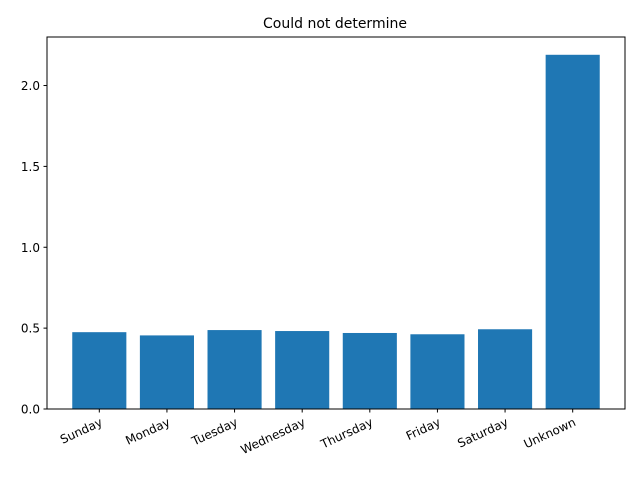 The image size is (640, 480). I want to click on chart-title: Could not determine, so click(335, 24).